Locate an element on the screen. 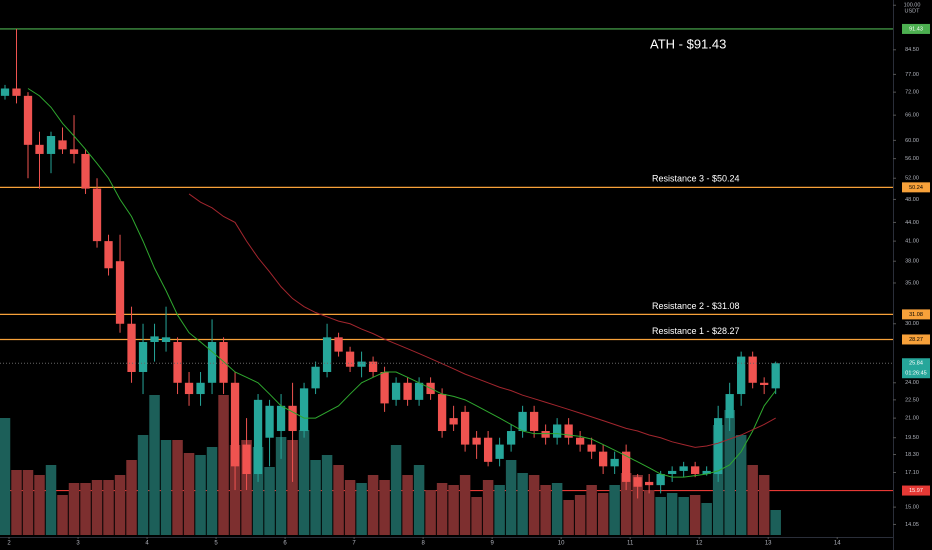 This screenshot has height=550, width=932. y-tick-label: 30.00 is located at coordinates (912, 324).